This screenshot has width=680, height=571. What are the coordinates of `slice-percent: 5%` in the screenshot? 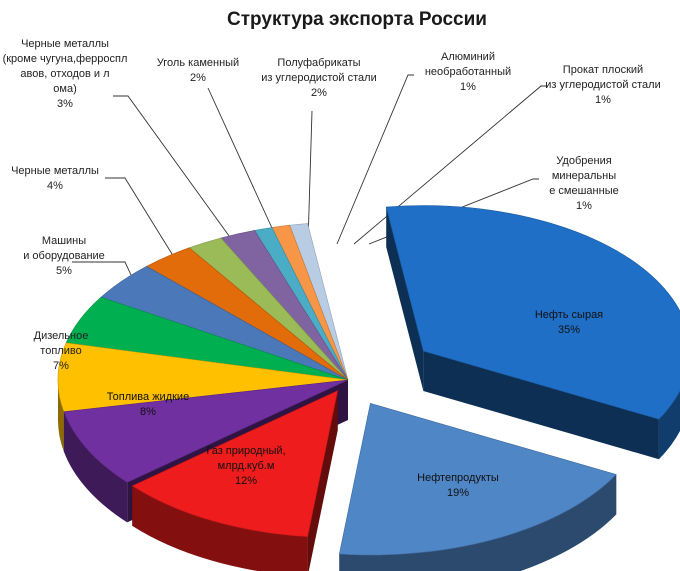 It's located at (64, 271).